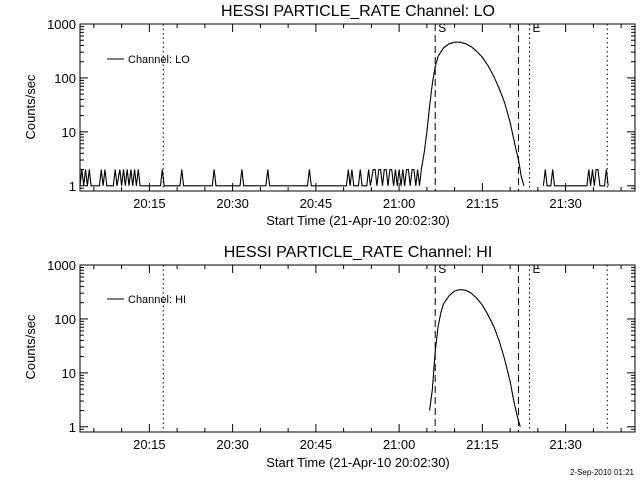  Describe the element at coordinates (157, 300) in the screenshot. I see `legend-label: Channel: HI` at that location.